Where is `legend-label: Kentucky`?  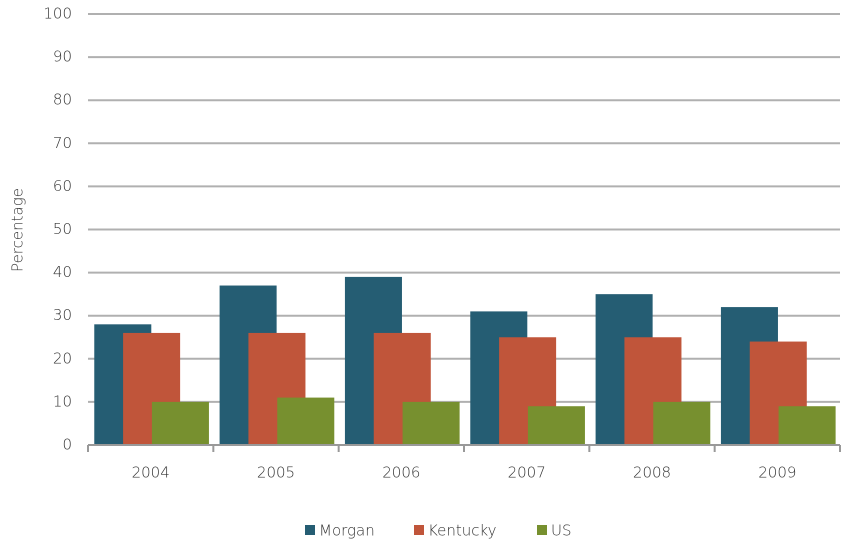 legend-label: Kentucky is located at coordinates (462, 531).